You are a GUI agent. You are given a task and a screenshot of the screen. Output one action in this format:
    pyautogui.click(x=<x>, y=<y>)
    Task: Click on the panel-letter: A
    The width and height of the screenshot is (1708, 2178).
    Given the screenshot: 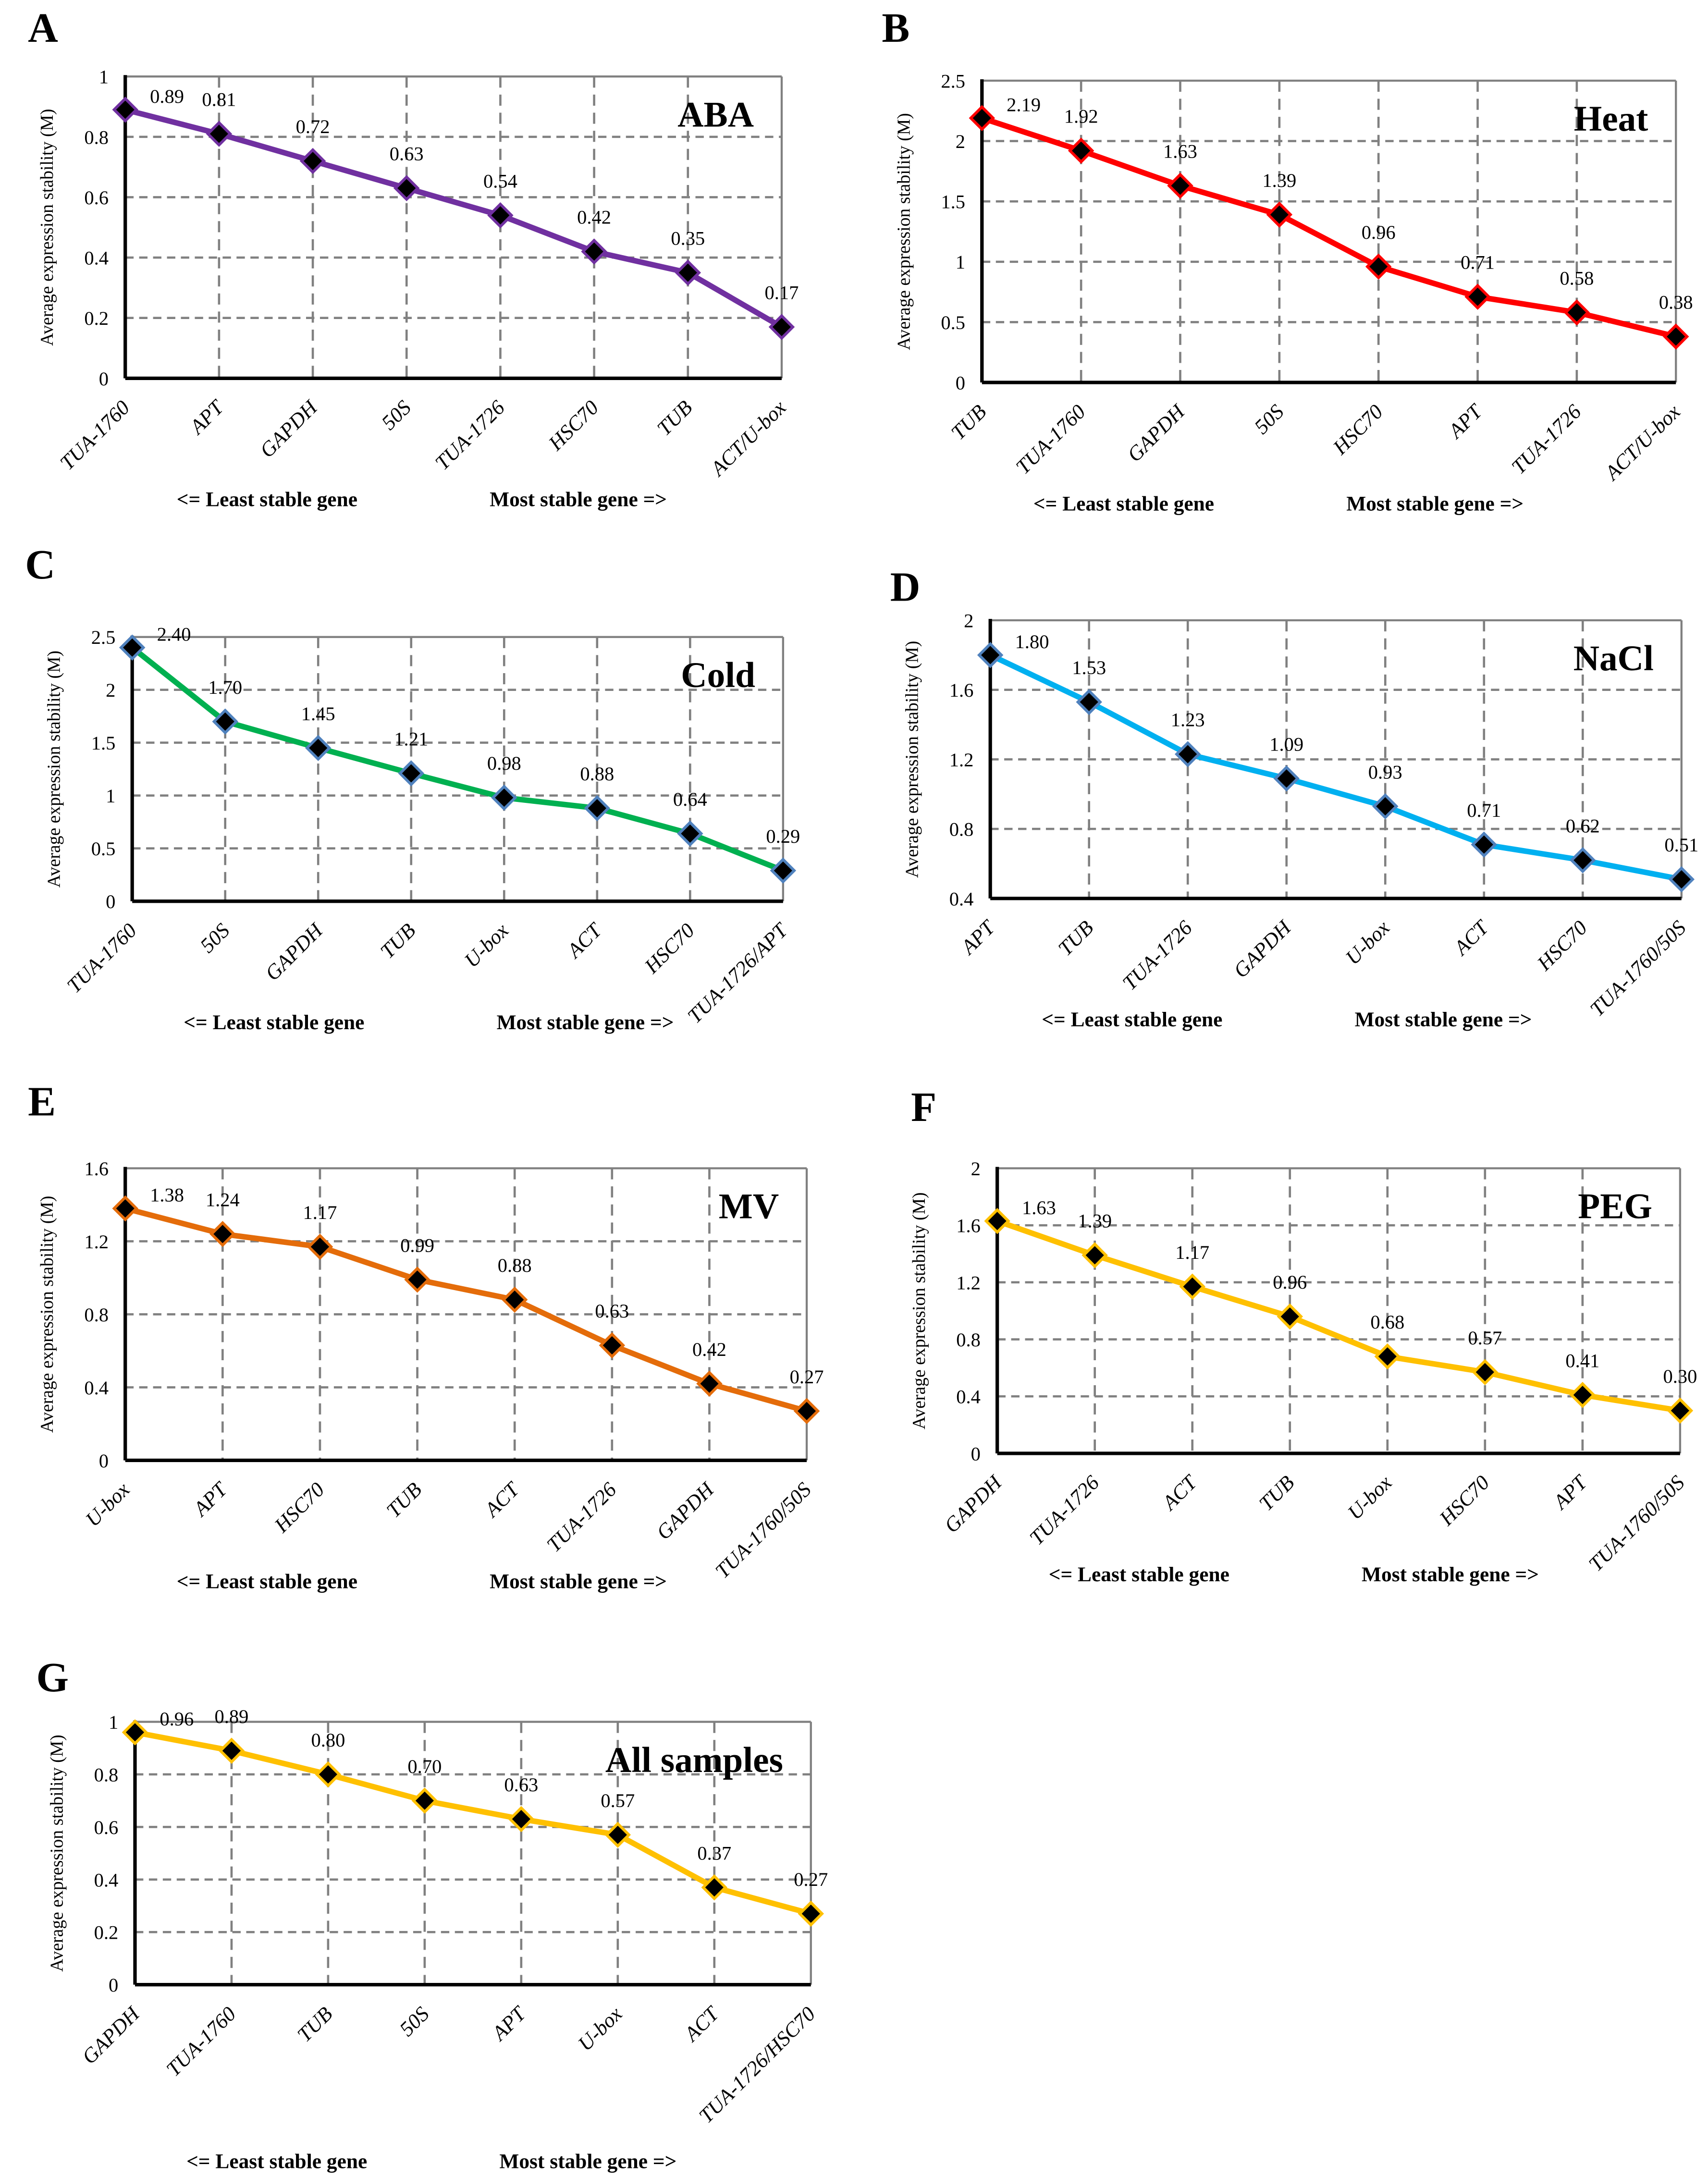 What is the action you would take?
    pyautogui.click(x=43, y=28)
    